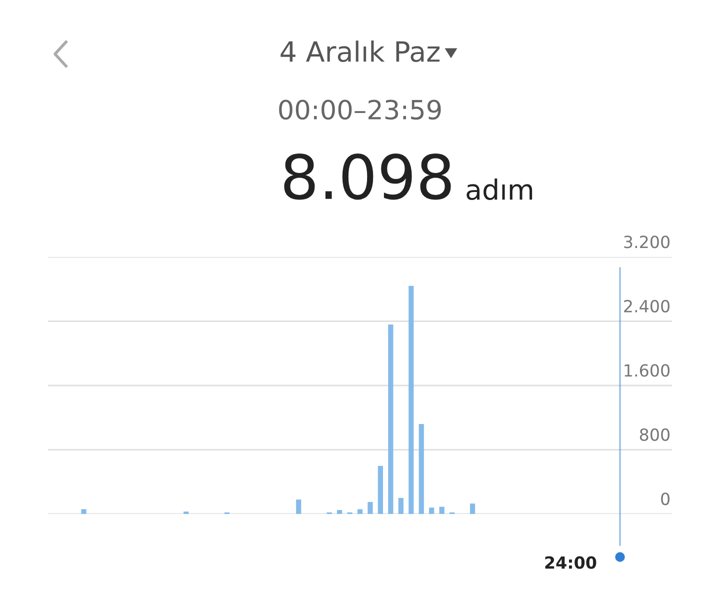 This screenshot has height=599, width=720. I want to click on y-tick-label: 0, so click(665, 499).